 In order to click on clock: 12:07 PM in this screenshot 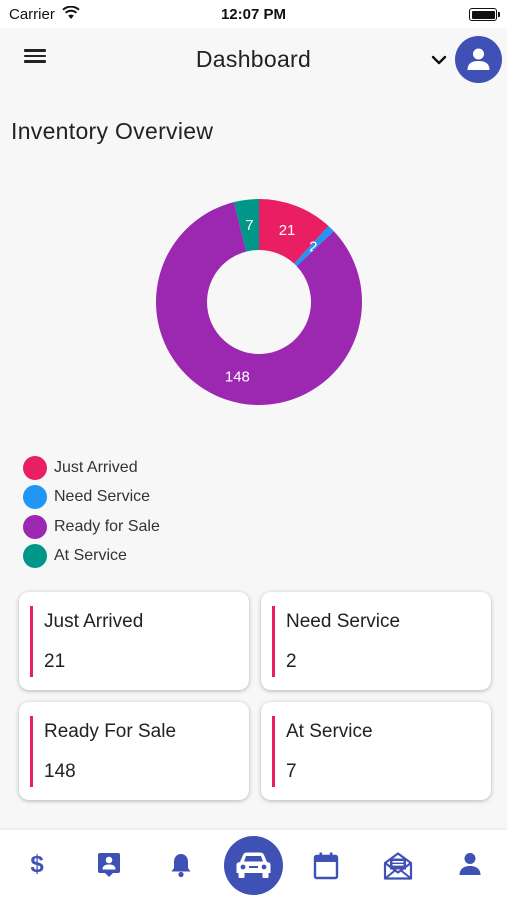, I will do `click(253, 14)`.